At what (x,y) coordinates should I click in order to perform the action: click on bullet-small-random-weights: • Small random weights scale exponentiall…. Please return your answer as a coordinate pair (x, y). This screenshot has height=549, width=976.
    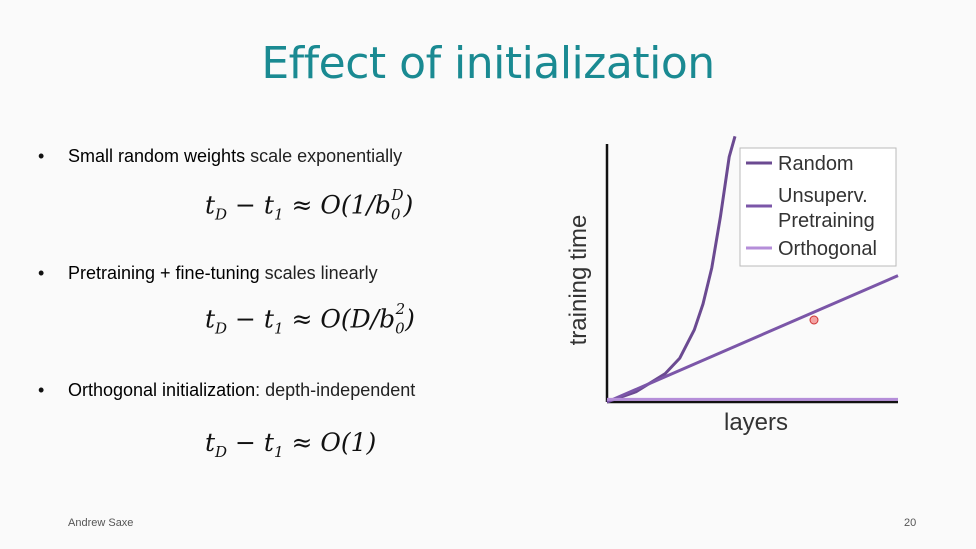
    Looking at the image, I should click on (220, 156).